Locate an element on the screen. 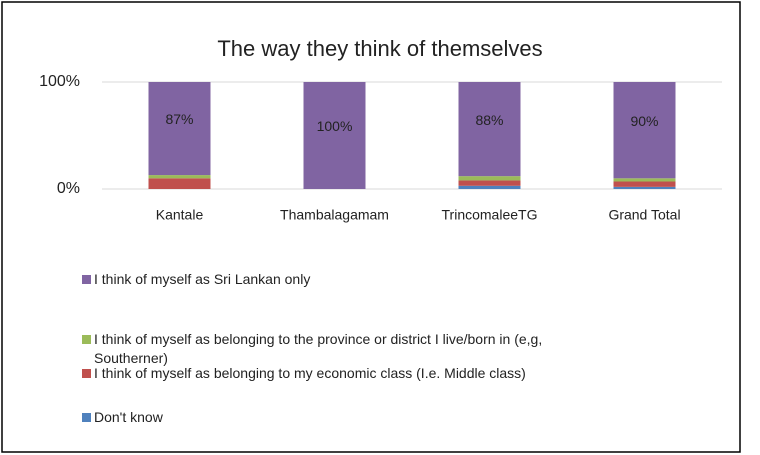  chart-title: The way they think of themselves is located at coordinates (379, 48).